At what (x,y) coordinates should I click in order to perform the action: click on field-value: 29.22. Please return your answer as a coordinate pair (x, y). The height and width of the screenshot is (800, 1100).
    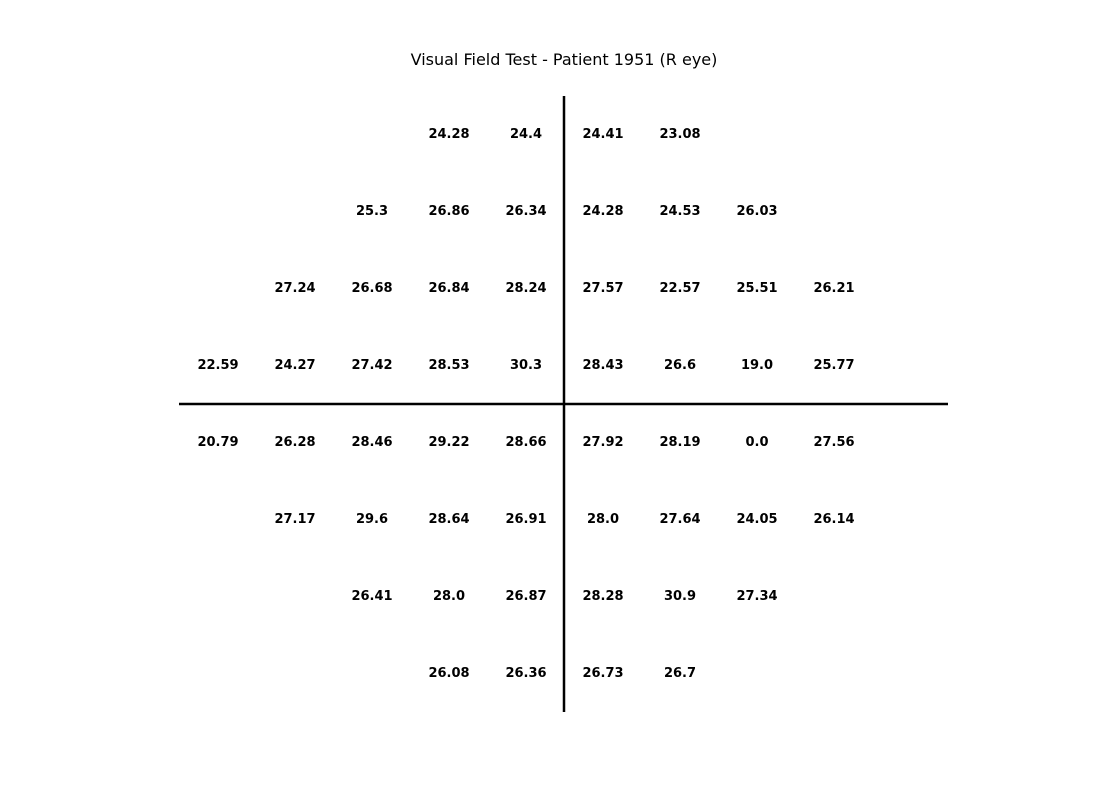
    Looking at the image, I should click on (448, 442).